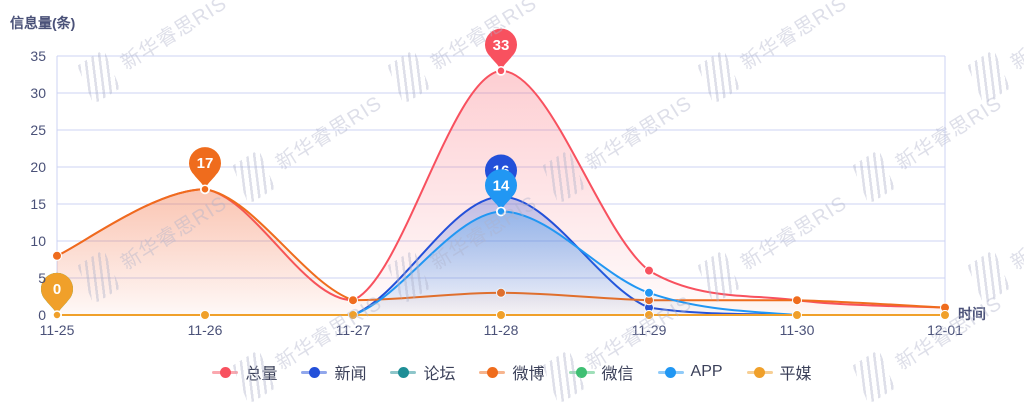  Describe the element at coordinates (205, 315) in the screenshot. I see `data-point-平媒-11-26` at that location.